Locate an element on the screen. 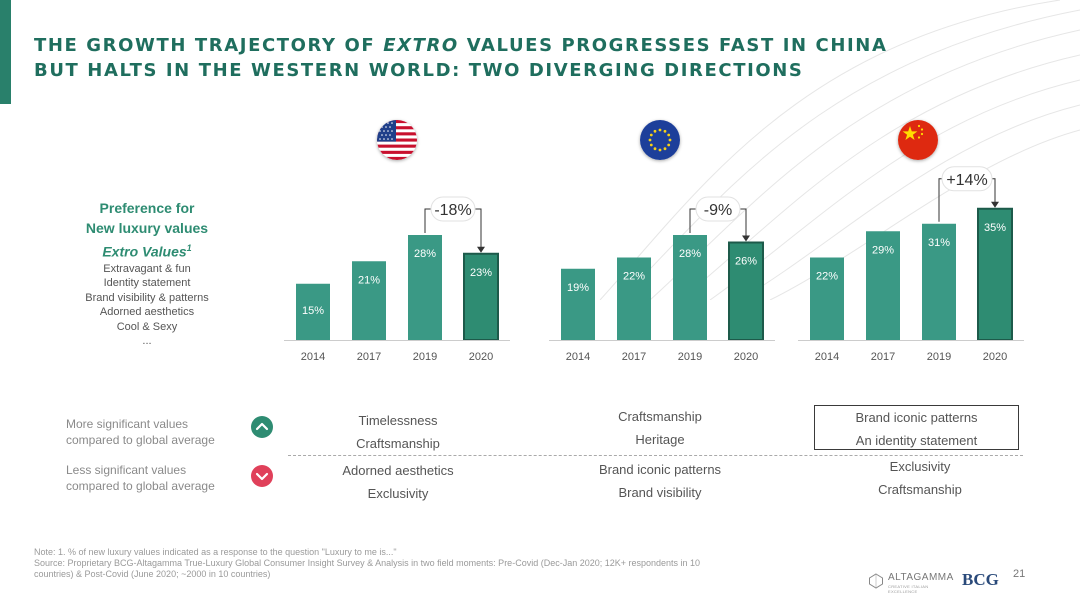 The width and height of the screenshot is (1080, 608). bar-value-label: 35% is located at coordinates (995, 228).